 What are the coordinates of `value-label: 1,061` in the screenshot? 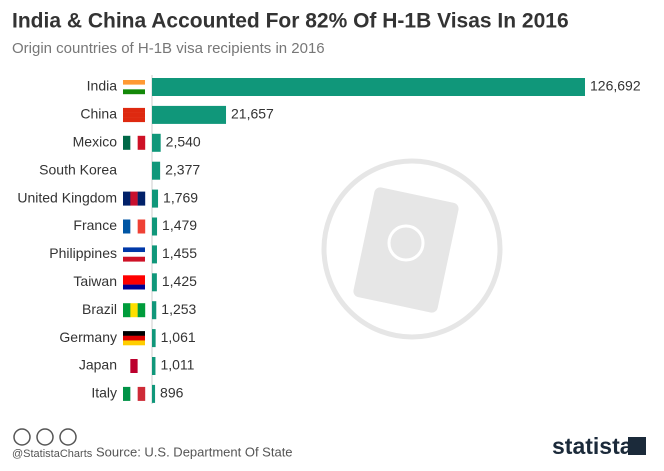 It's located at (178, 337).